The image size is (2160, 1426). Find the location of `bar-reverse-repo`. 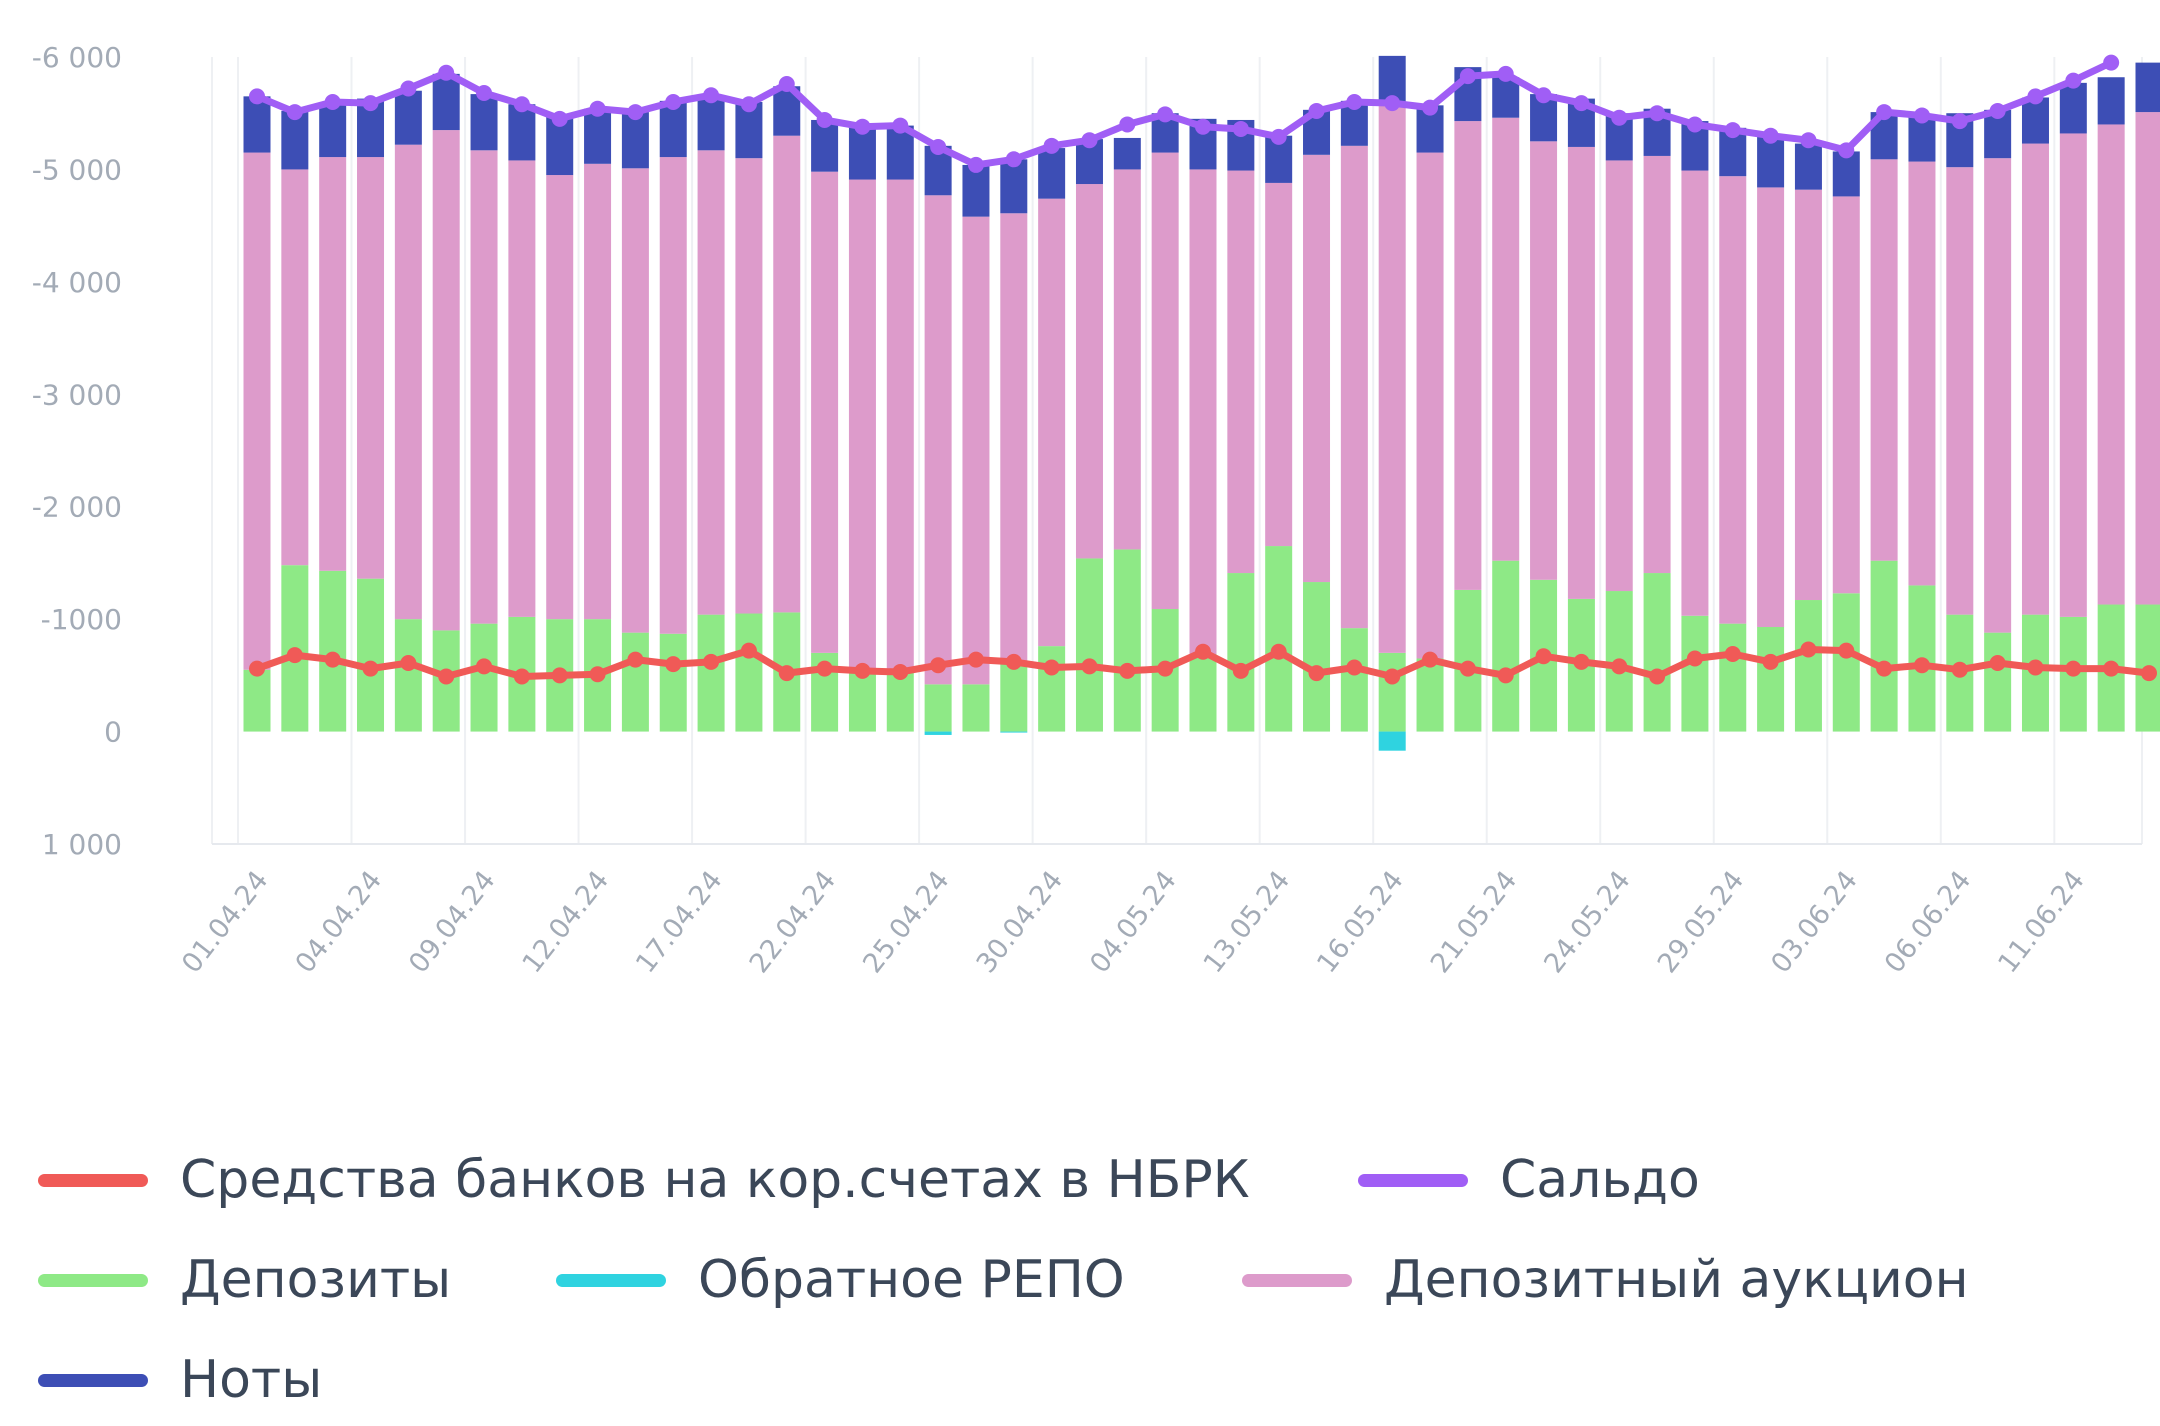

bar-reverse-repo is located at coordinates (1392, 741).